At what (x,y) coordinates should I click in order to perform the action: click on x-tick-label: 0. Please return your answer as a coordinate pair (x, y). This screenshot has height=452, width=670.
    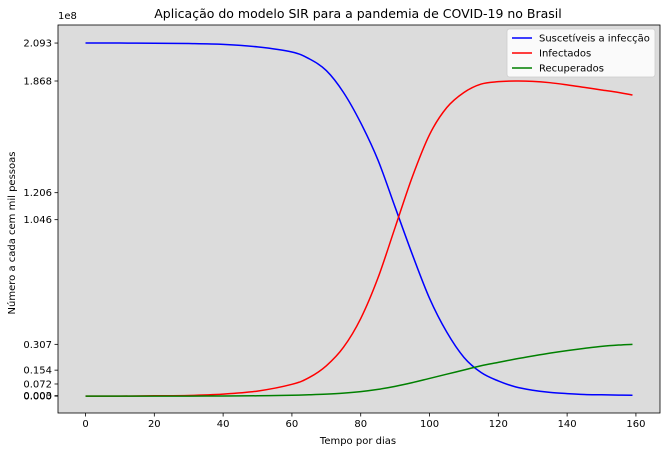
    Looking at the image, I should click on (85, 424).